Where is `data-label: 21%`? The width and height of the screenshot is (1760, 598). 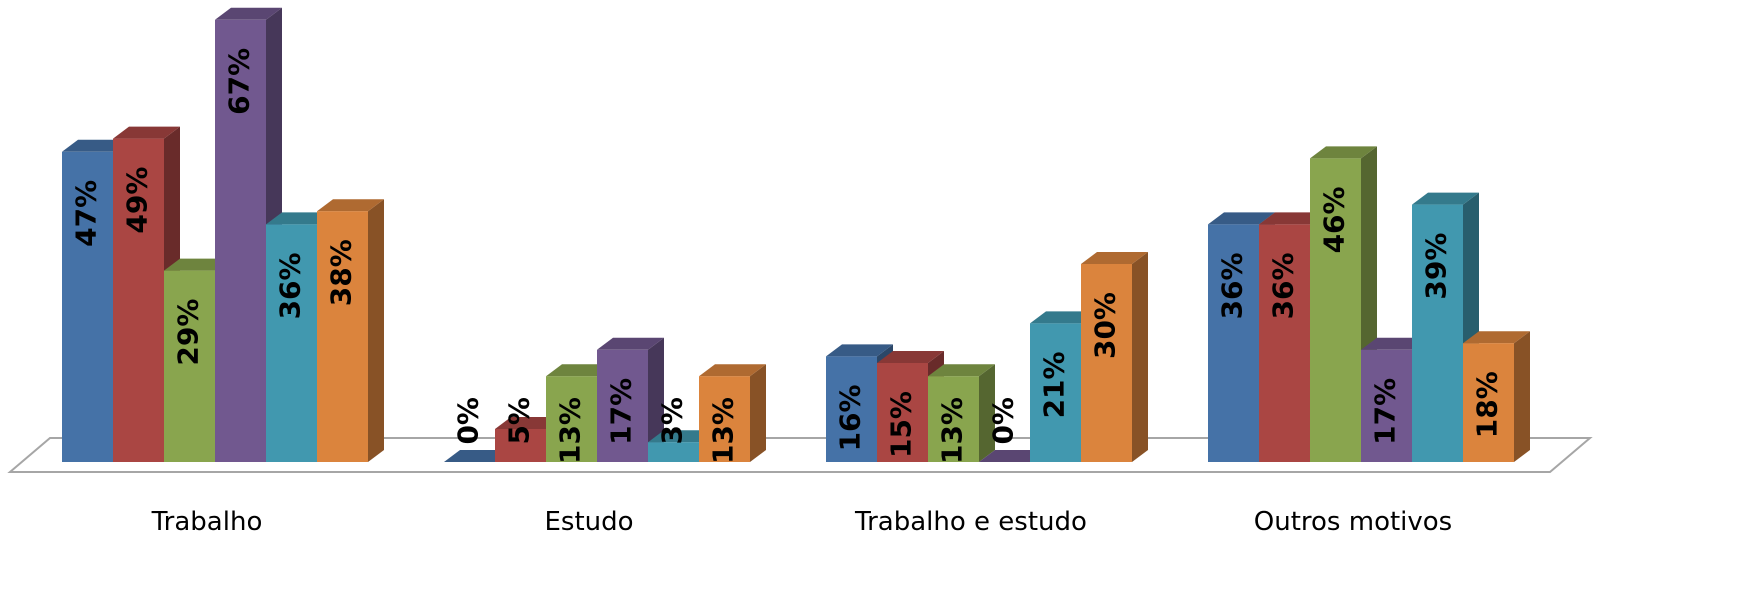 data-label: 21% is located at coordinates (1054, 384).